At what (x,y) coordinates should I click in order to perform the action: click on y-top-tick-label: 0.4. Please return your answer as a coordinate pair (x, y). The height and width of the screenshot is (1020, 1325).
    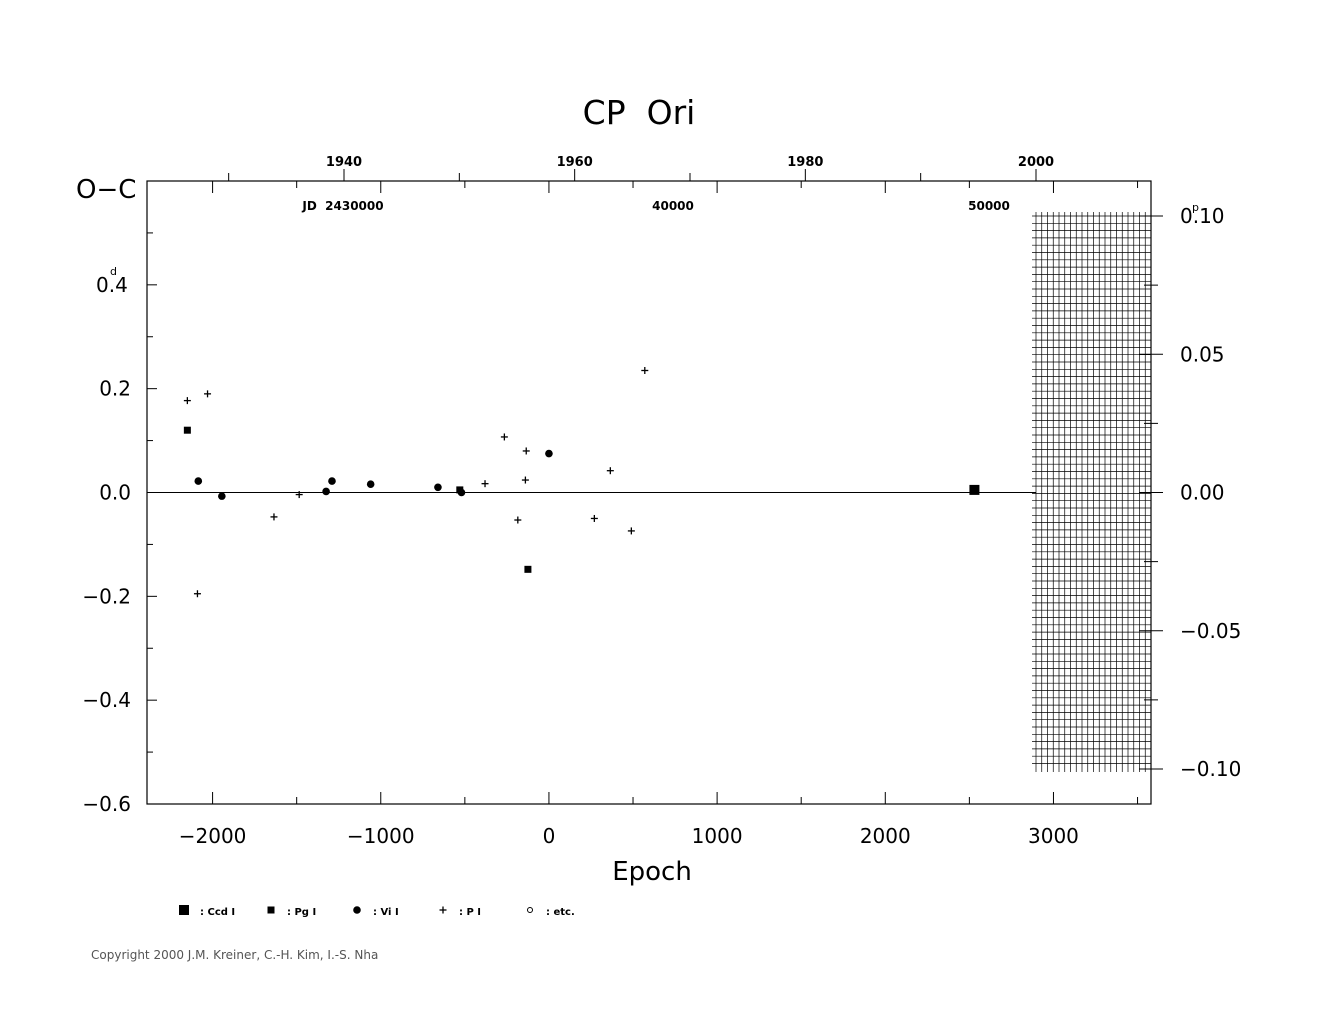
    Looking at the image, I should click on (112, 285).